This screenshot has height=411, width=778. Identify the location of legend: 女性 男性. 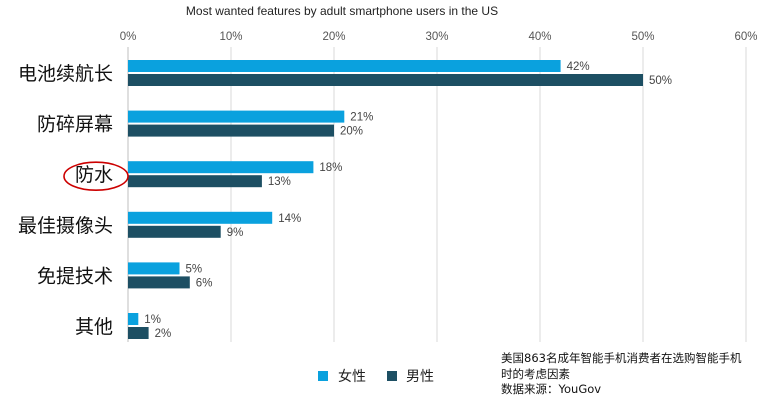
(376, 376).